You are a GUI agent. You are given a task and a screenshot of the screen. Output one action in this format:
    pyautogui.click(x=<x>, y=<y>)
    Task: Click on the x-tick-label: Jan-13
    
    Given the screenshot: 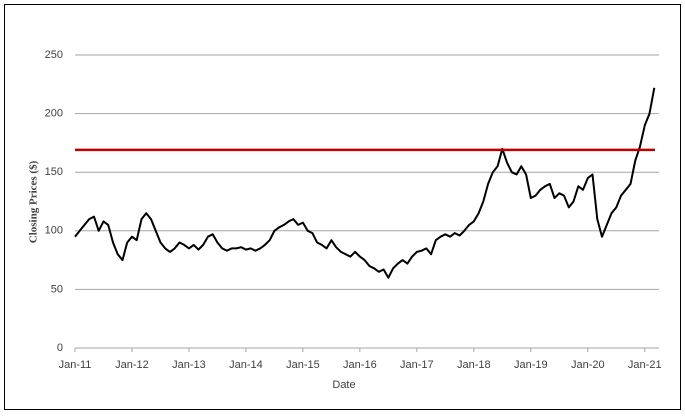 What is the action you would take?
    pyautogui.click(x=189, y=365)
    